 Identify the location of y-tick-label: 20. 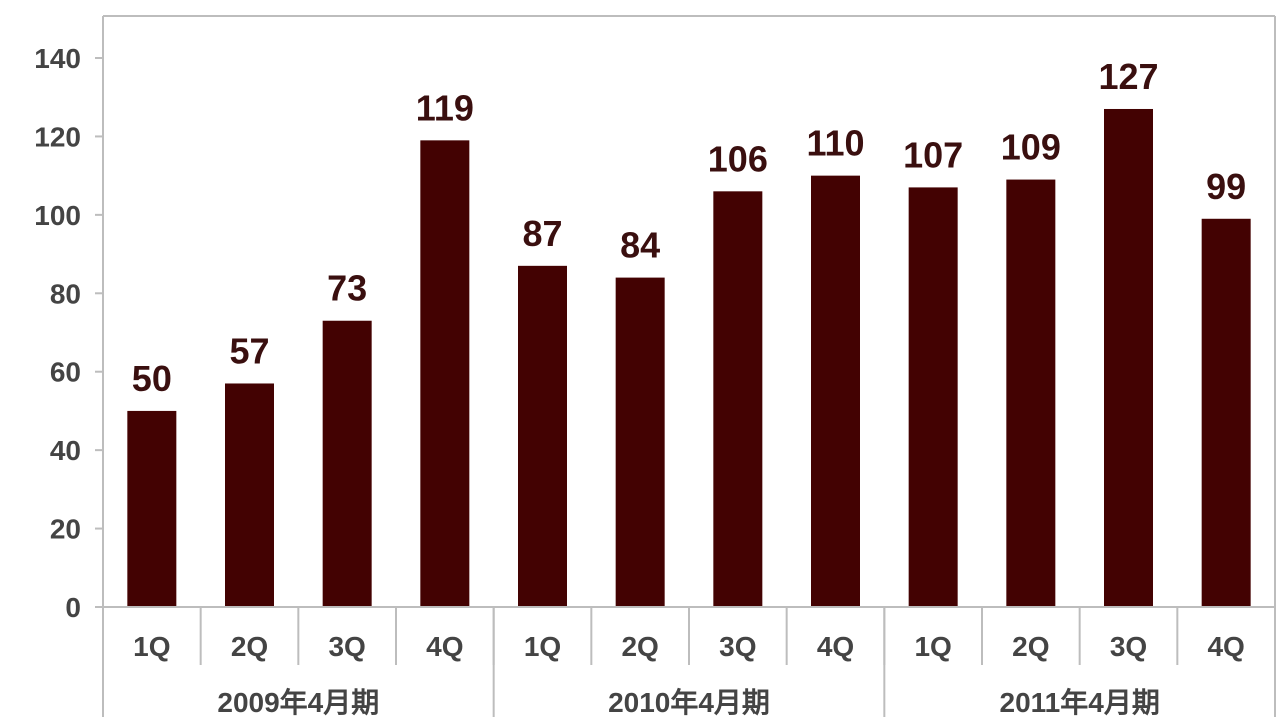
(65, 529).